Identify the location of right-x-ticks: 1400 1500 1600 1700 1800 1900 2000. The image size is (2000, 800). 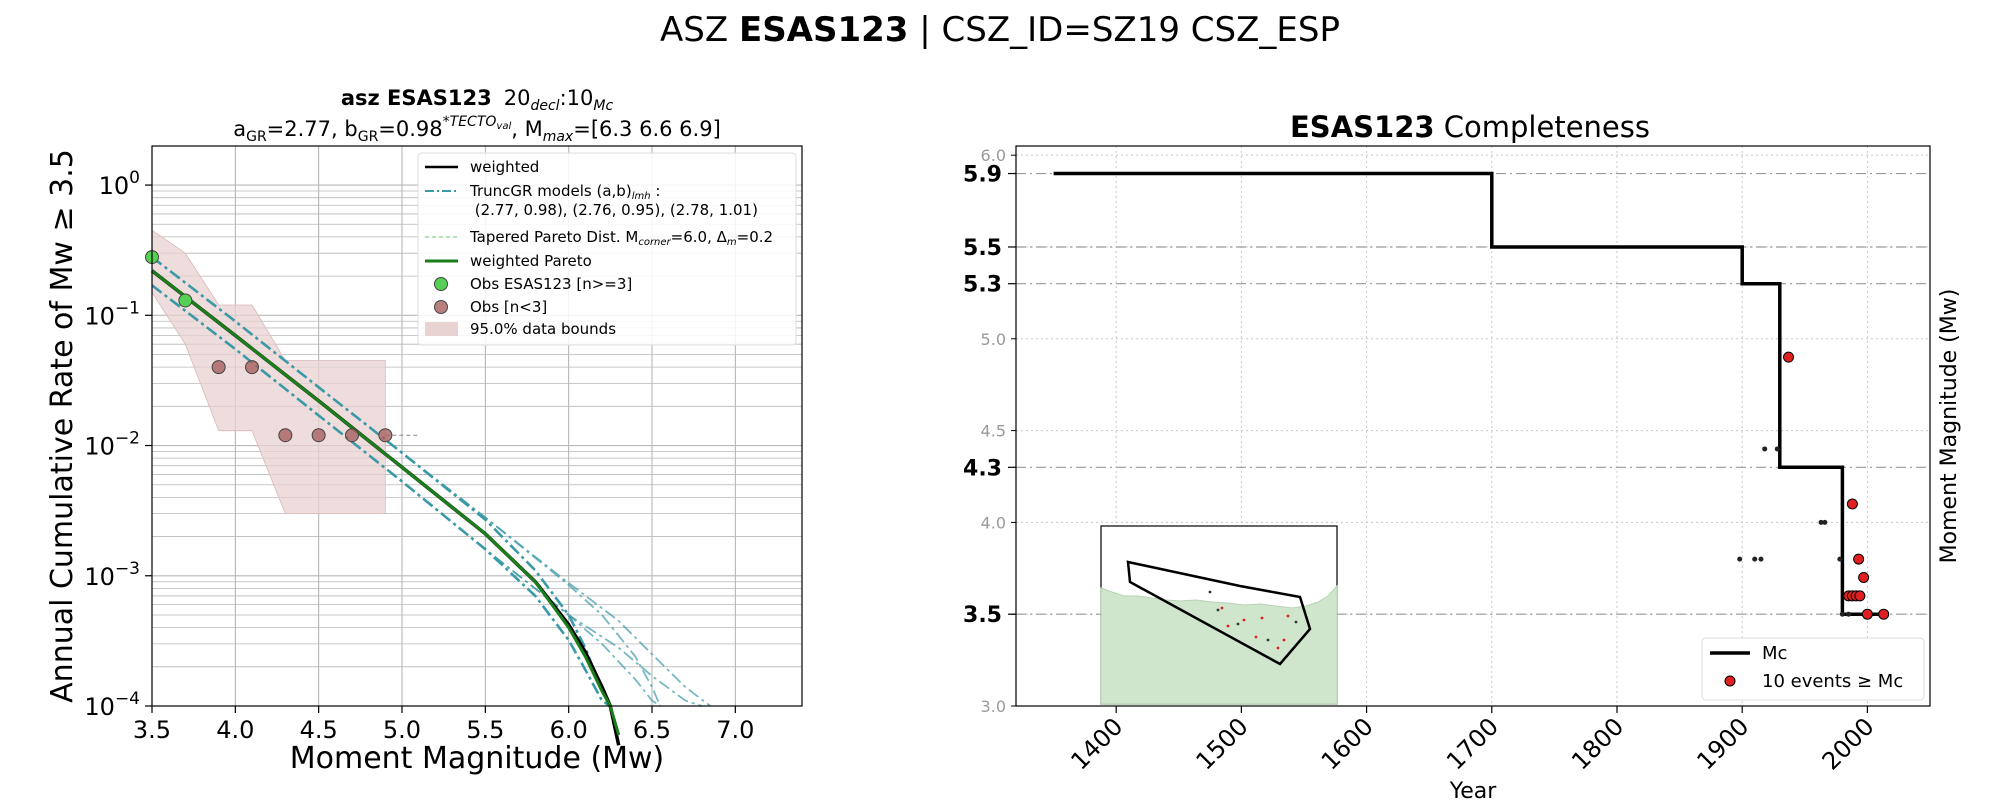
(1472, 740).